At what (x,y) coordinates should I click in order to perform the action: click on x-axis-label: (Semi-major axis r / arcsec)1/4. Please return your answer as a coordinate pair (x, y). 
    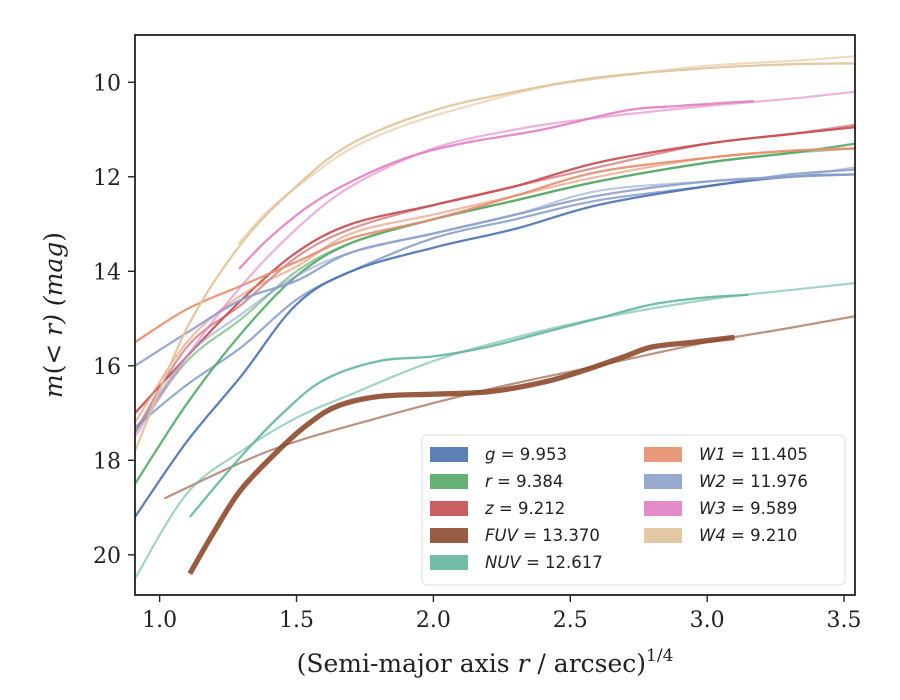
    Looking at the image, I should click on (485, 662).